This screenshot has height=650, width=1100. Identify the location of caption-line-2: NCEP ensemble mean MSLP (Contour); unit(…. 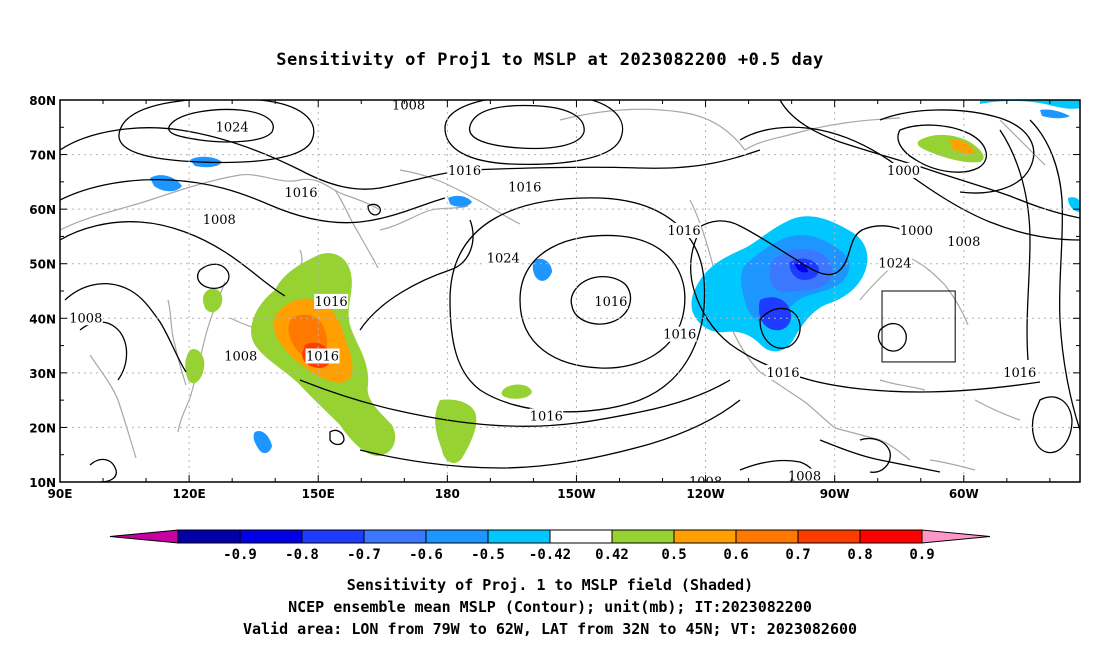
(550, 607).